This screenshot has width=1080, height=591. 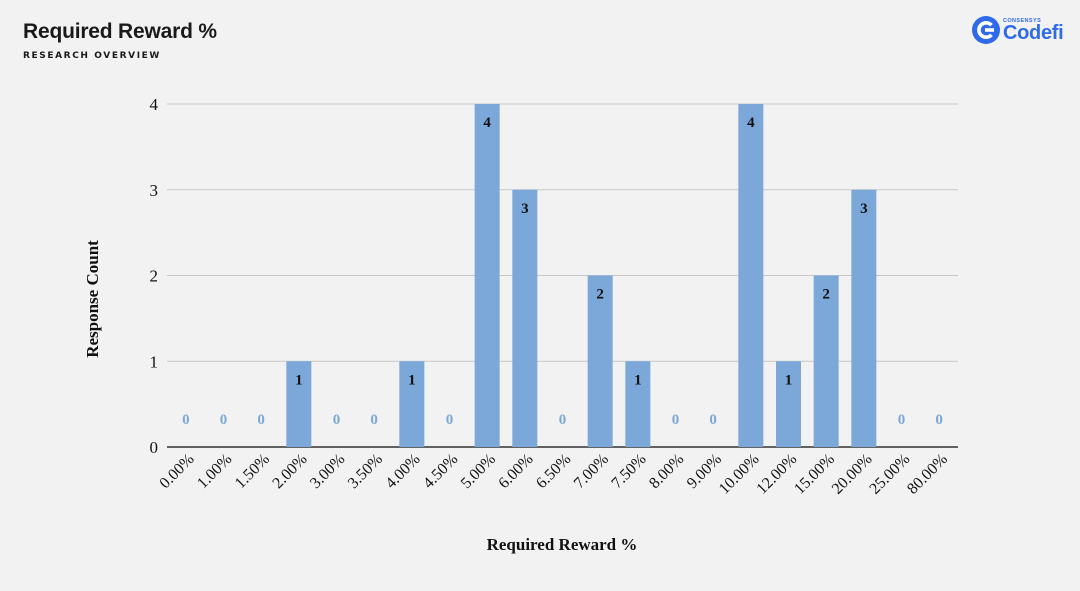 I want to click on y-tick-label: 2, so click(x=154, y=276).